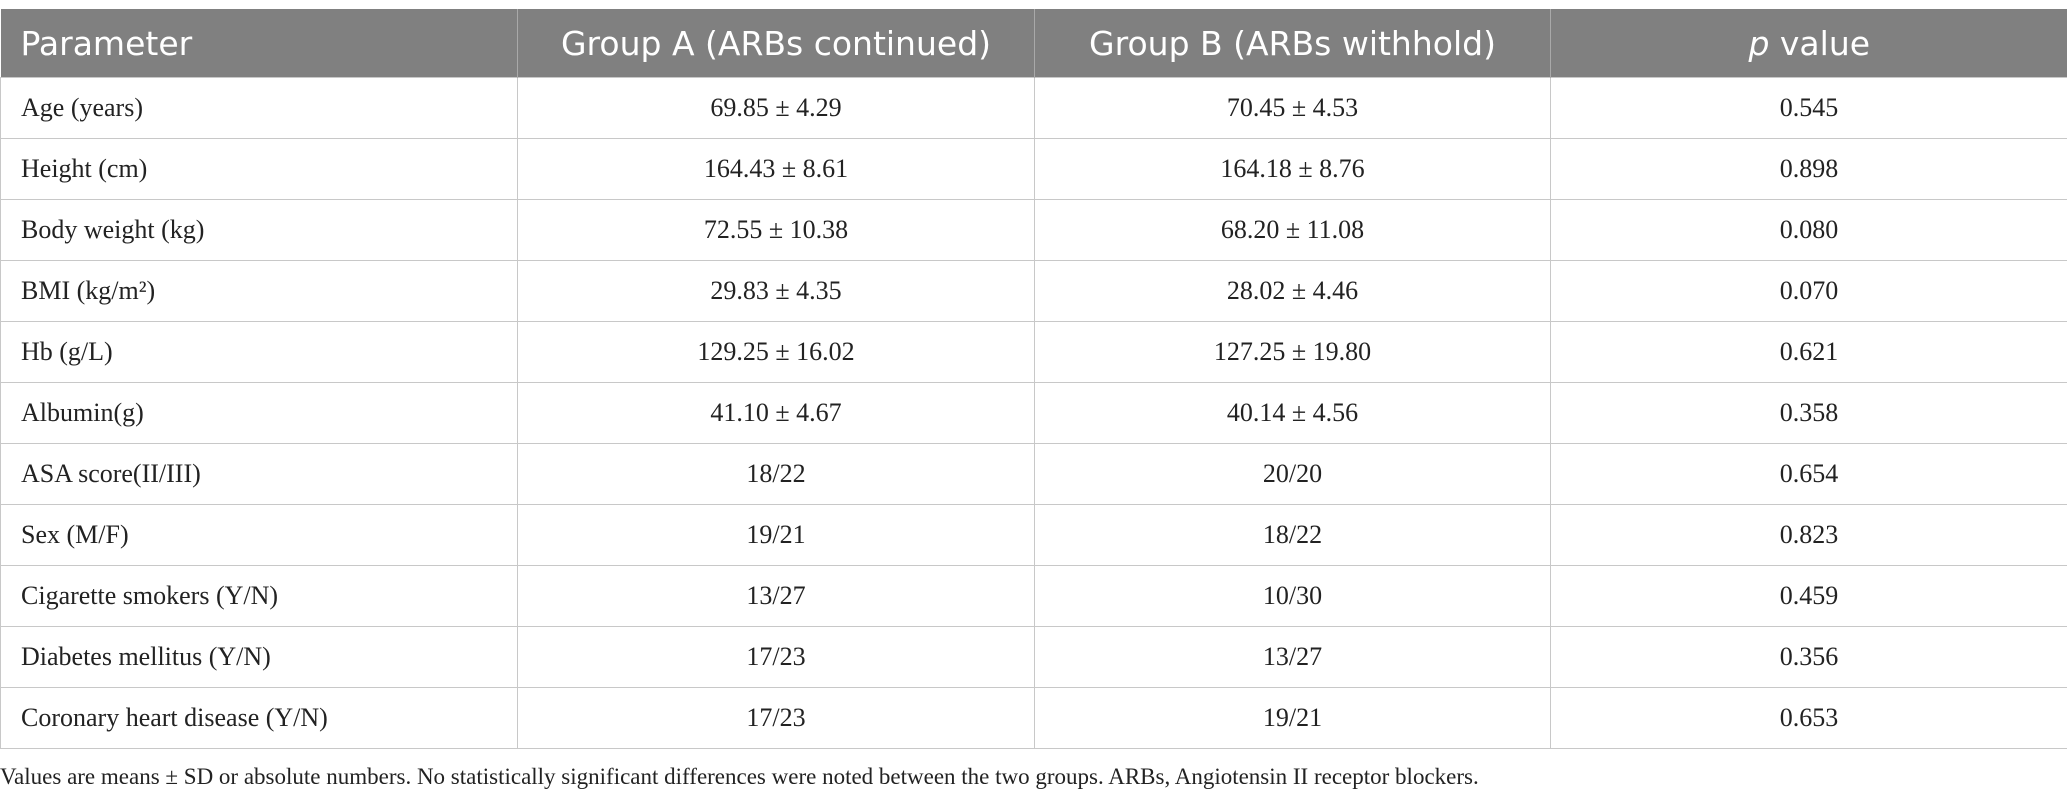  Describe the element at coordinates (776, 413) in the screenshot. I see `value-cell: 41.10 ± 4.67` at that location.